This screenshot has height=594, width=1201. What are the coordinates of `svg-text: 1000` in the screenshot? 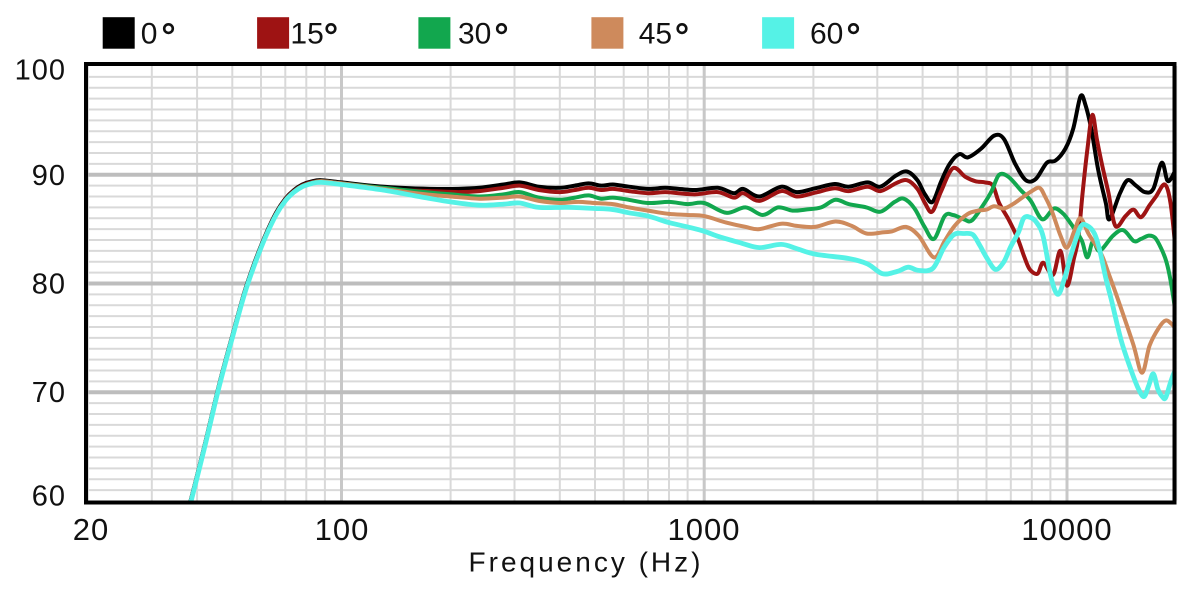 It's located at (704, 529).